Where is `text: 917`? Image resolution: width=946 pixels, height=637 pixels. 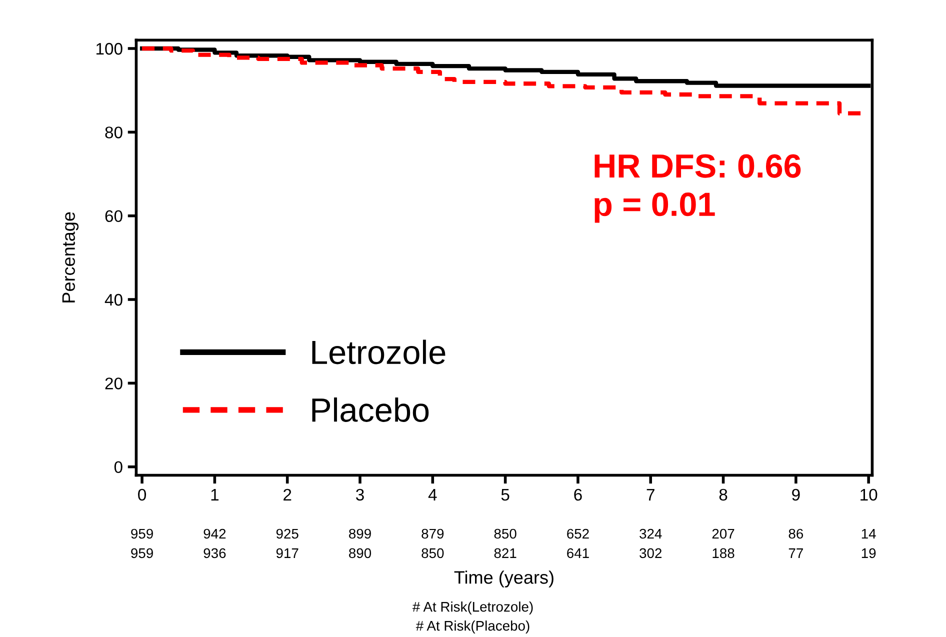
text: 917 is located at coordinates (287, 553).